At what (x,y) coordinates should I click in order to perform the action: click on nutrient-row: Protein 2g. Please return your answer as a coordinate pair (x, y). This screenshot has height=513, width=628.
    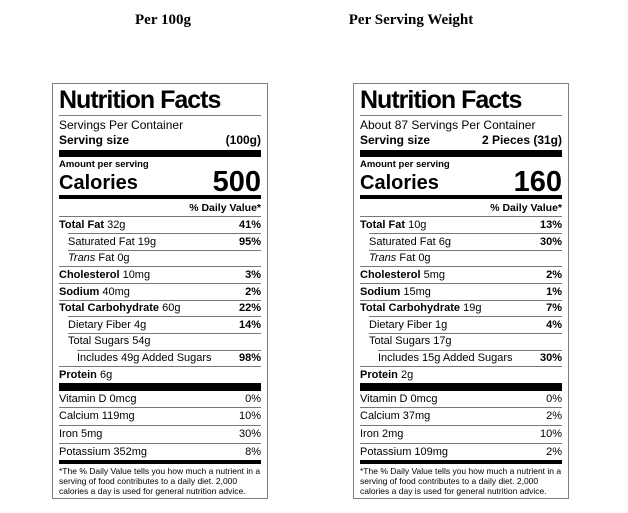
    Looking at the image, I should click on (461, 374).